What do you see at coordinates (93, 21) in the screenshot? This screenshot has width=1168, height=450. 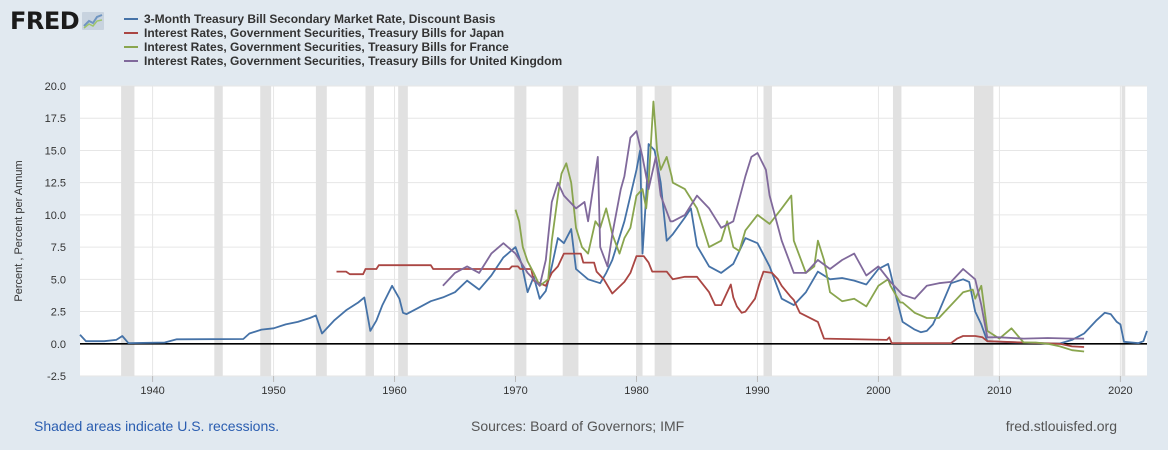 I see `chart-logo-icon` at bounding box center [93, 21].